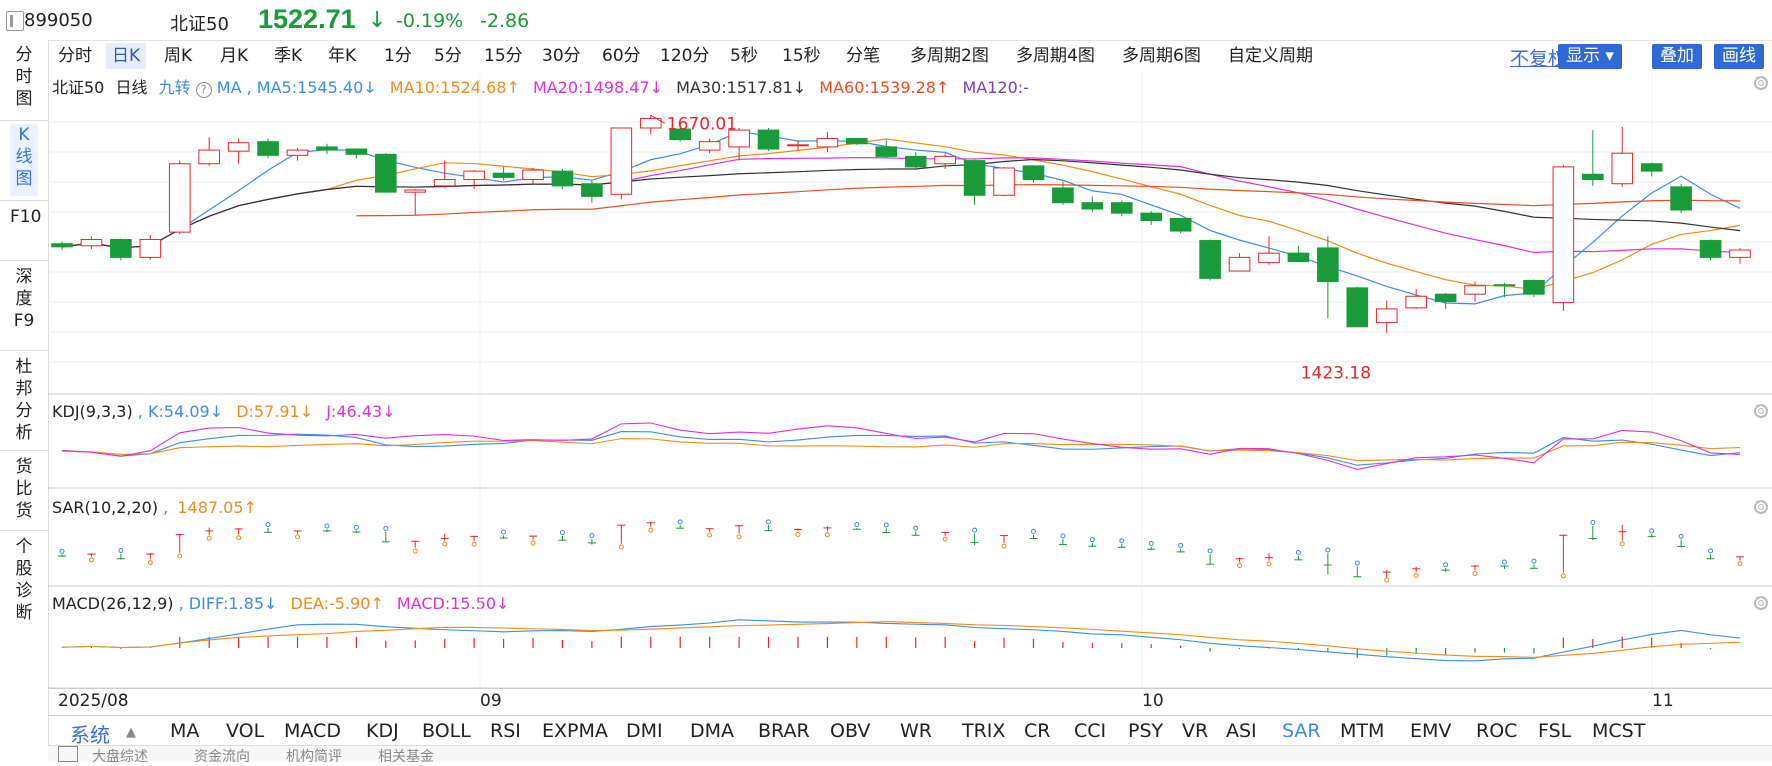  I want to click on period-30min: 30分, so click(561, 56).